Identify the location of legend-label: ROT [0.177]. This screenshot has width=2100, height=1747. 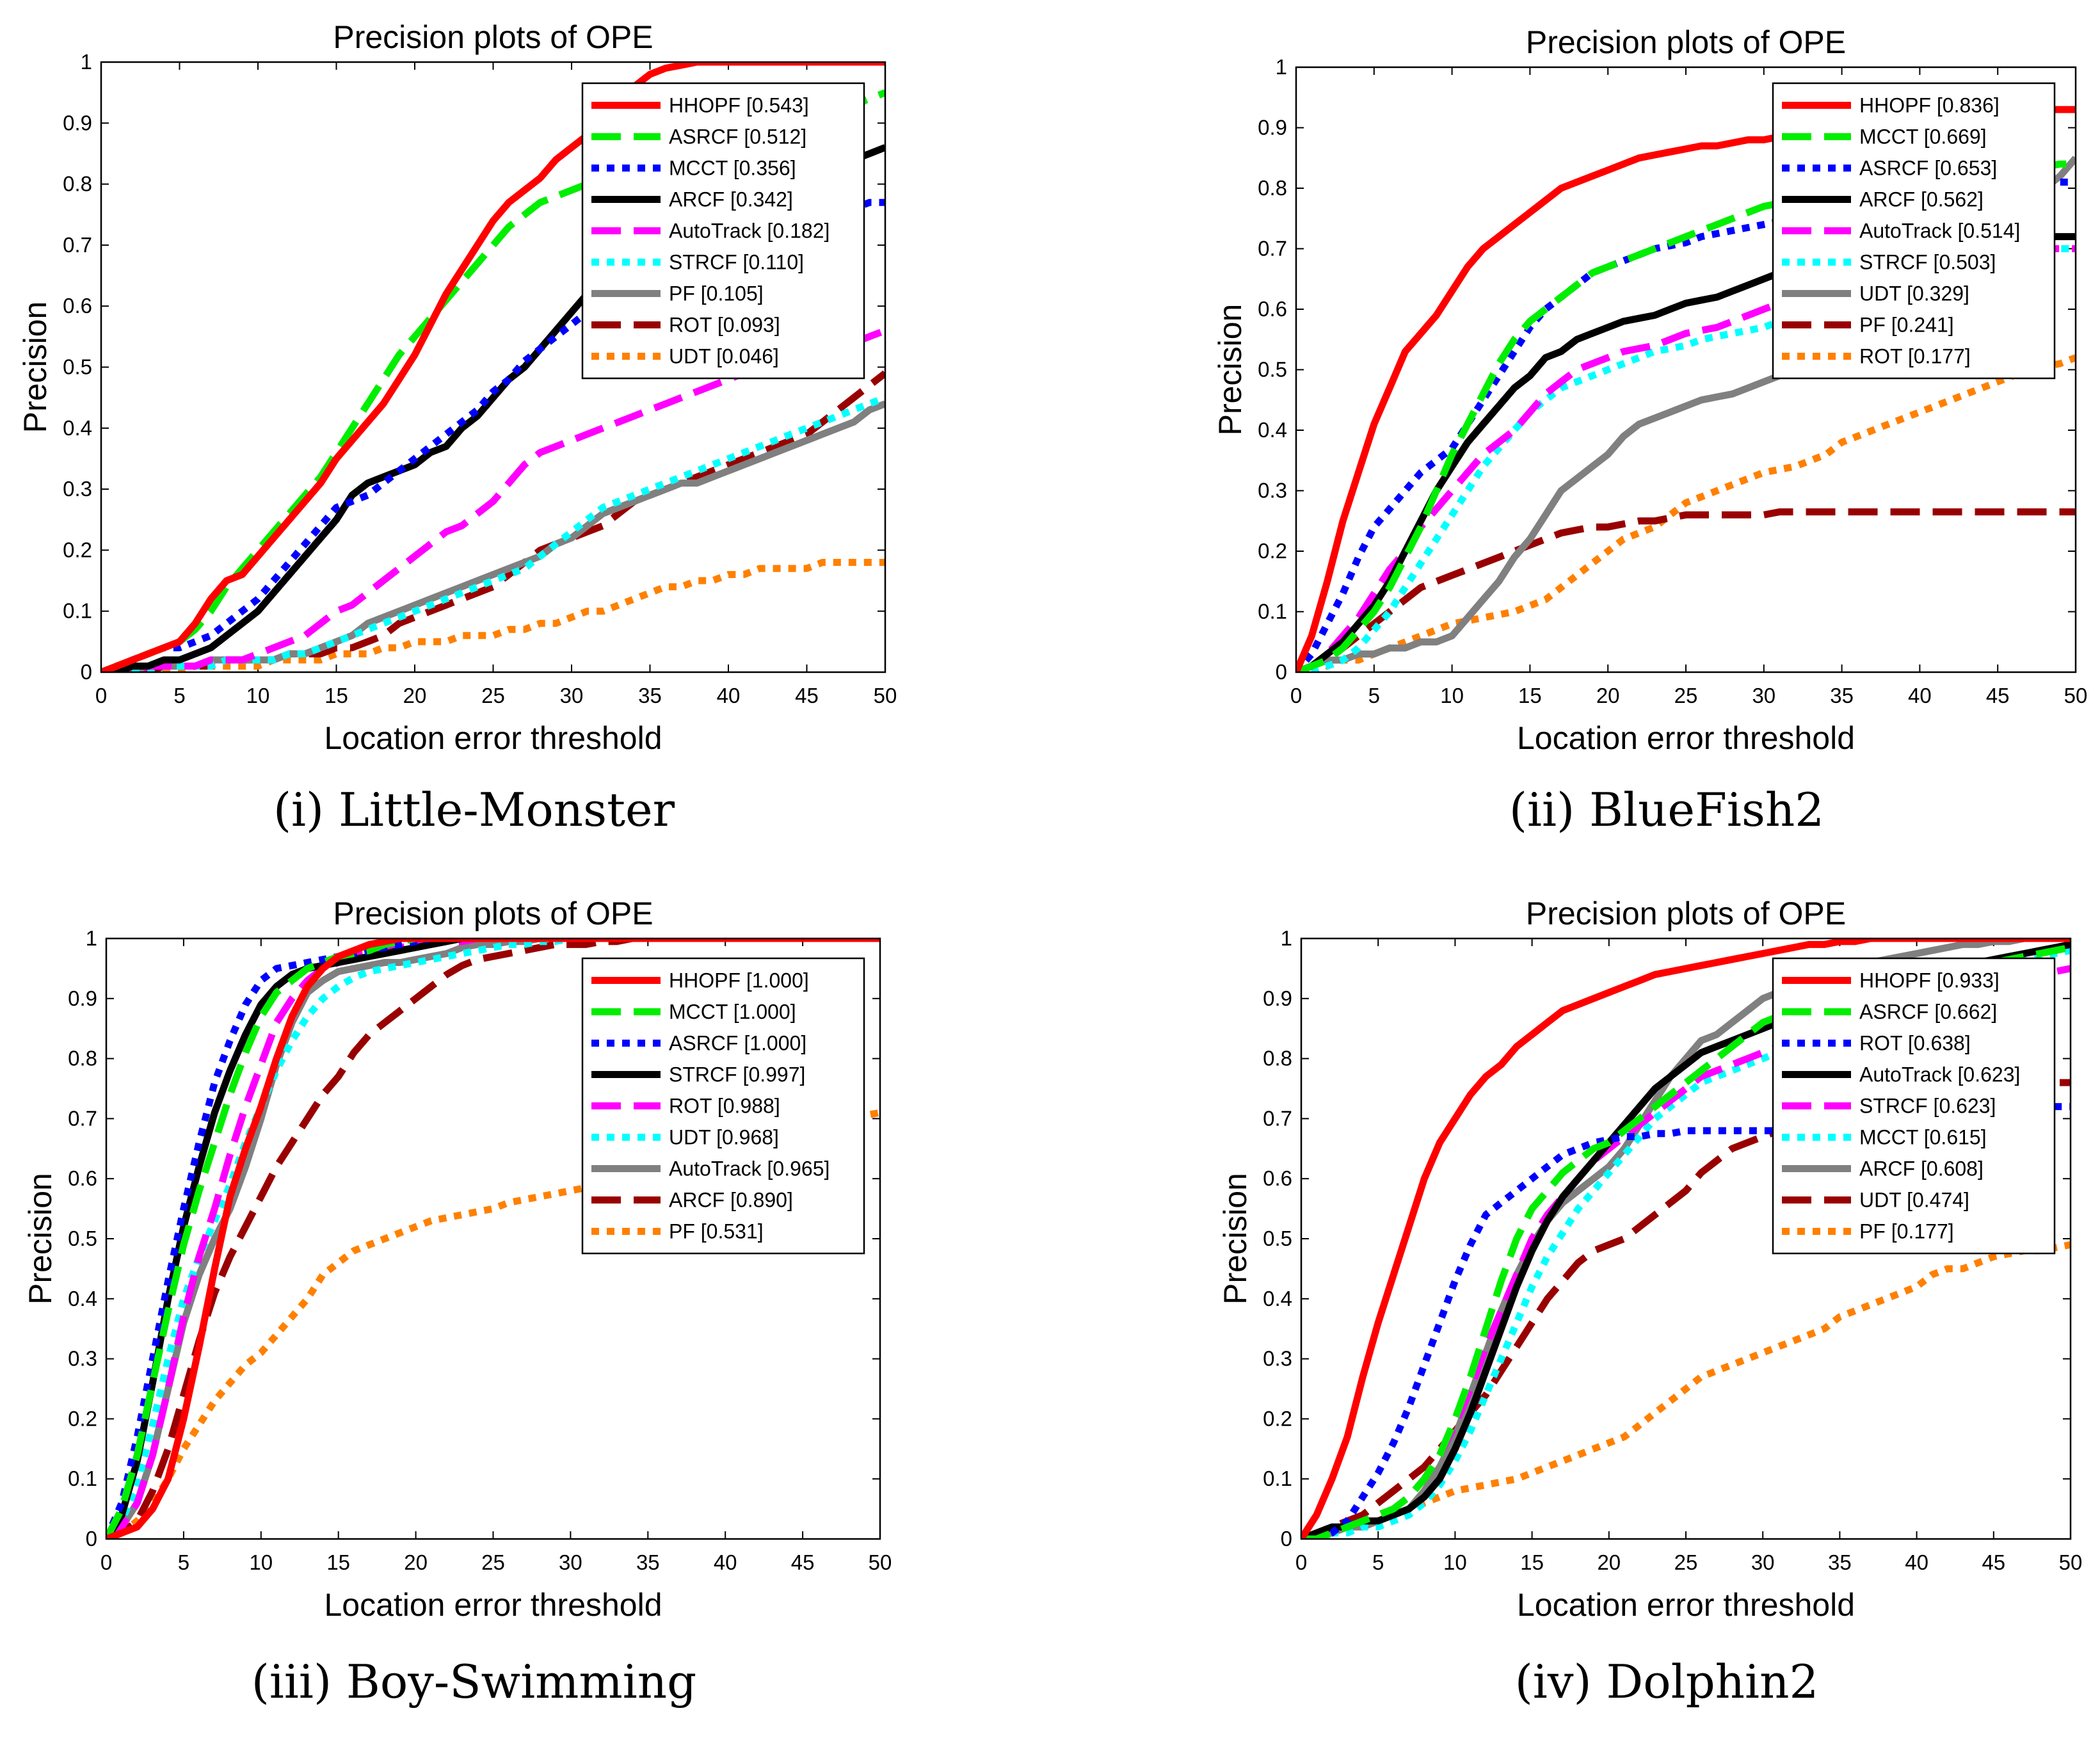
(1915, 356).